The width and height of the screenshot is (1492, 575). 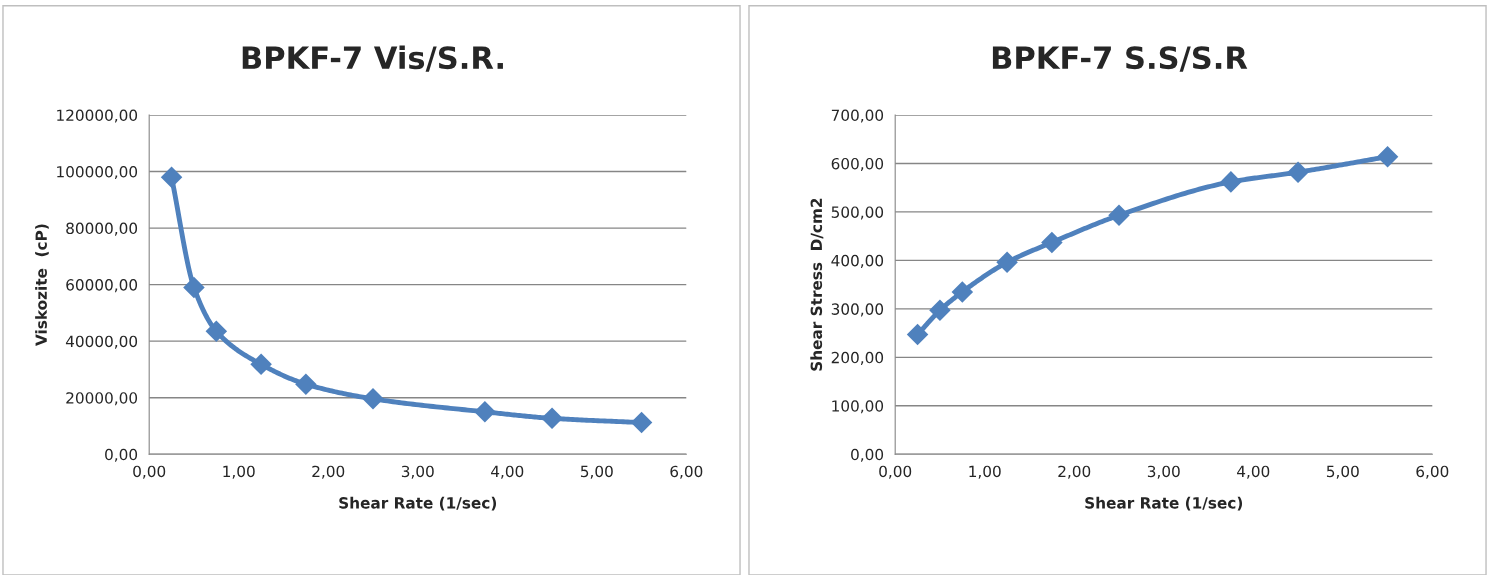 I want to click on y-tick-label: 100000,00, so click(x=97, y=173).